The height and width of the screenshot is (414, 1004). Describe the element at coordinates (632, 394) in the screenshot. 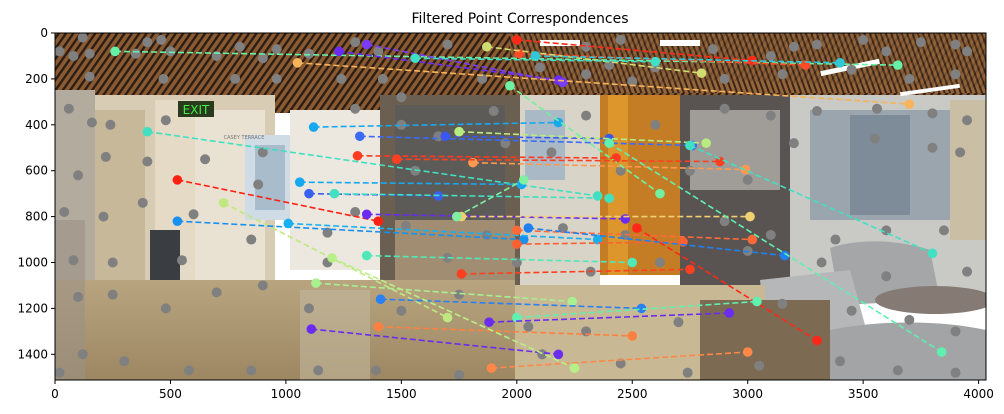

I see `x-tick-label: 2500` at that location.